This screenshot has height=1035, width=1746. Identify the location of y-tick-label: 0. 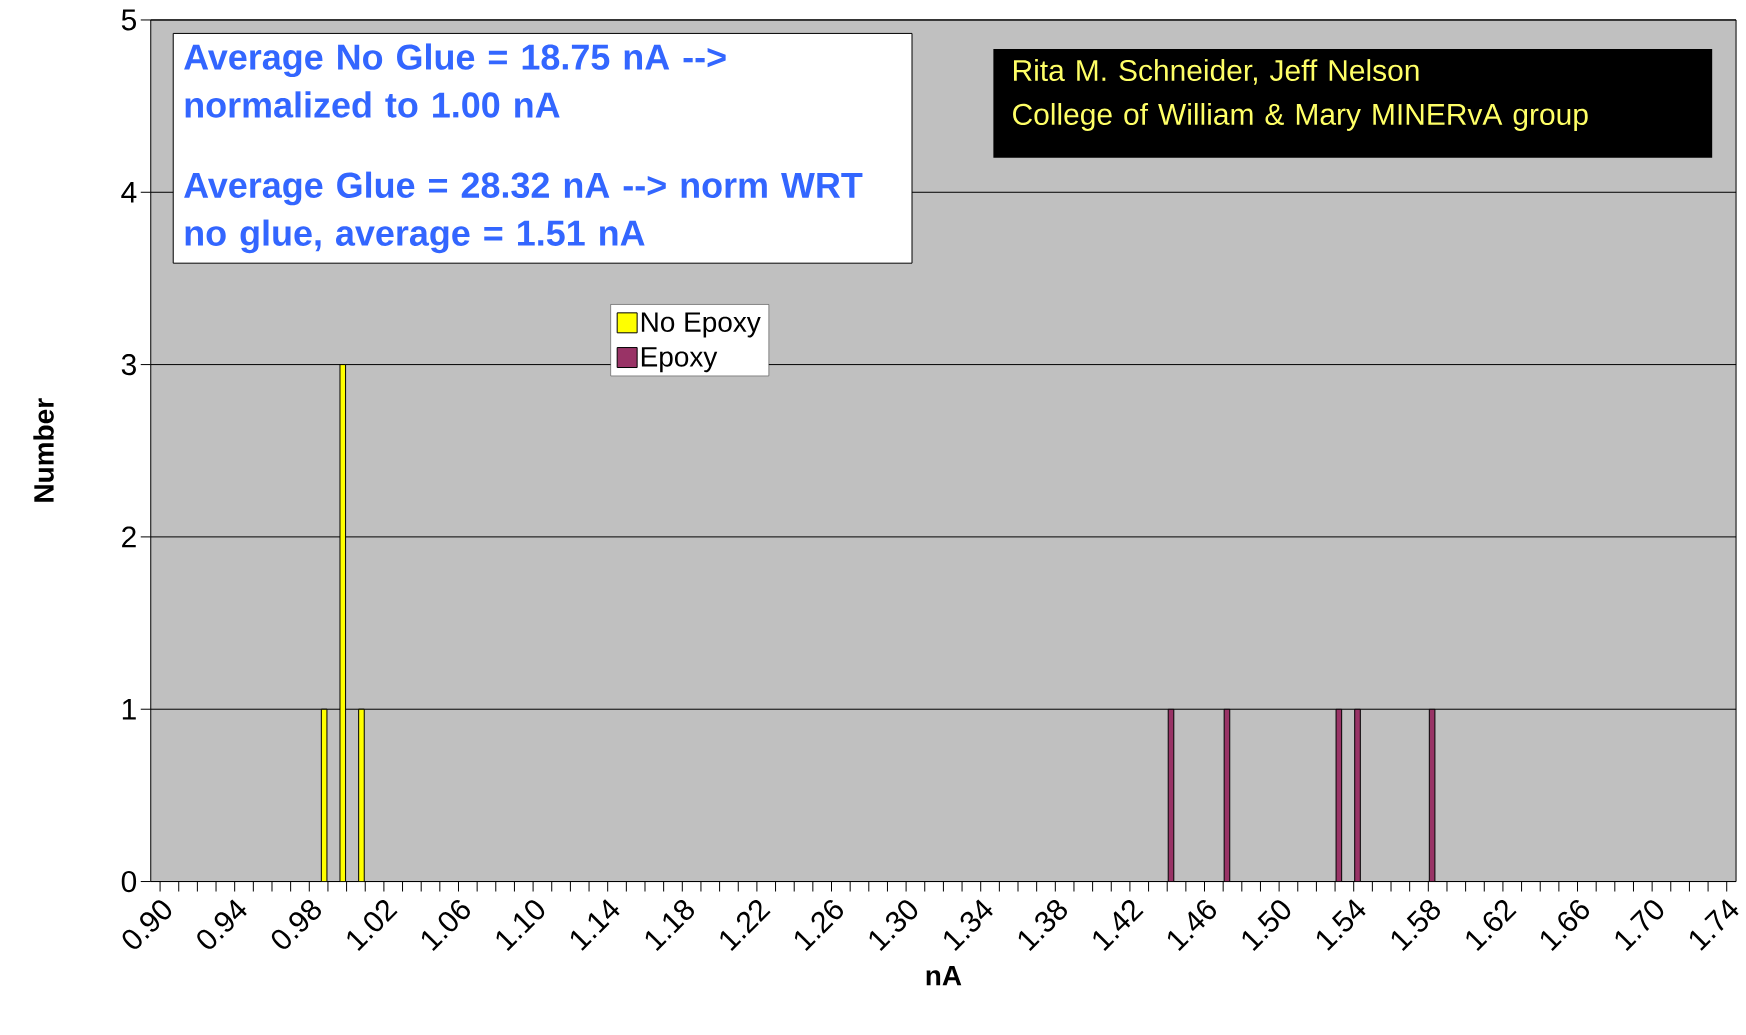
(129, 881).